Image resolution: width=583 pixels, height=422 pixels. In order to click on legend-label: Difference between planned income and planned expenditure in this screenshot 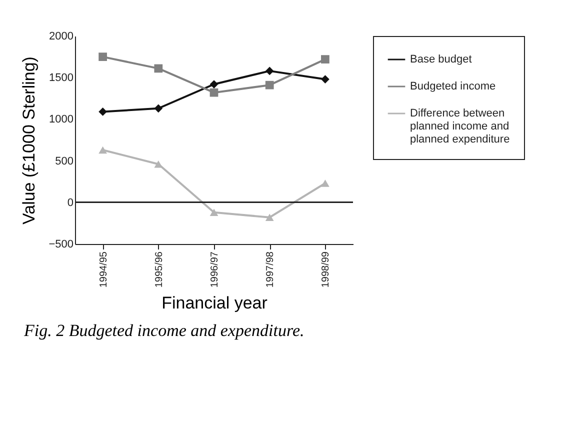, I will do `click(460, 127)`.